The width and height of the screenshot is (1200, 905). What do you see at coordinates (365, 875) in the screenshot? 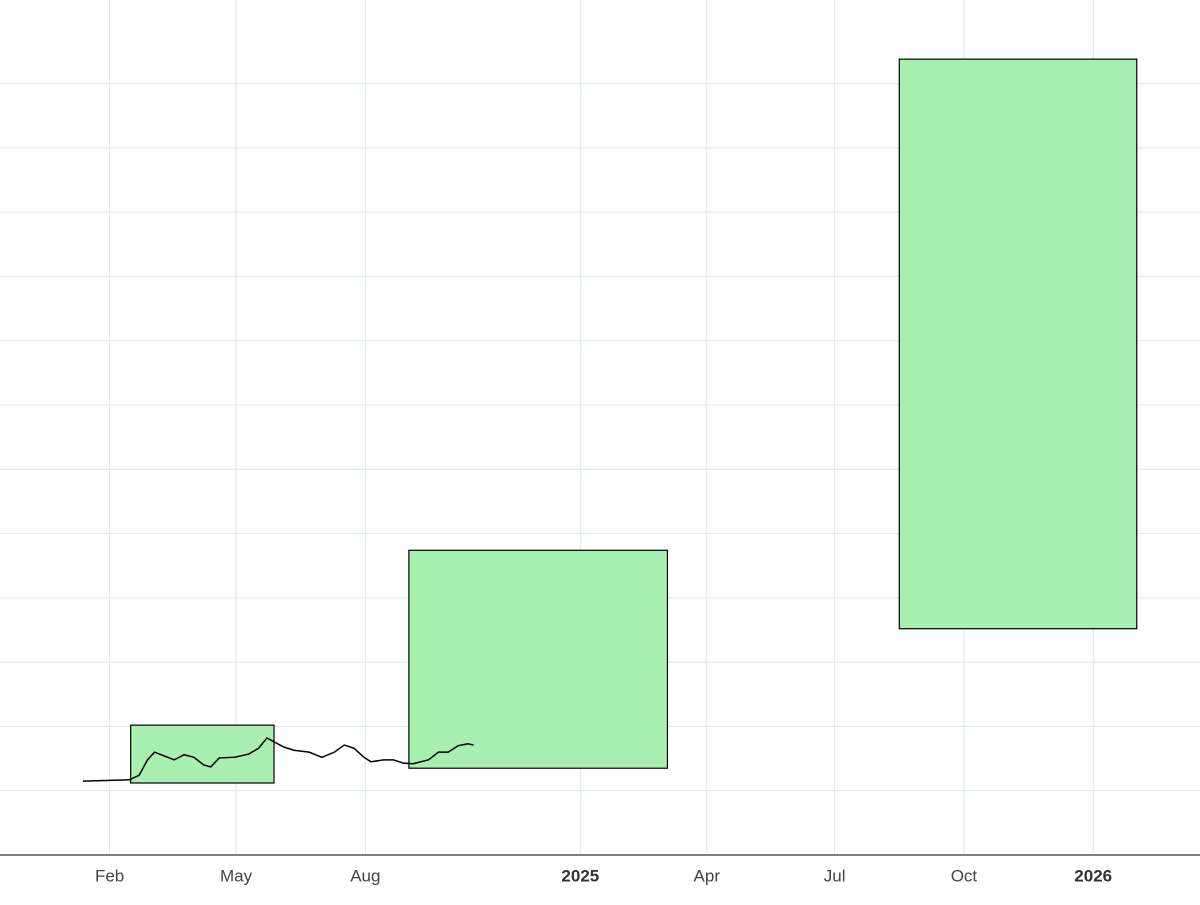
I see `x-tick-label: Aug` at bounding box center [365, 875].